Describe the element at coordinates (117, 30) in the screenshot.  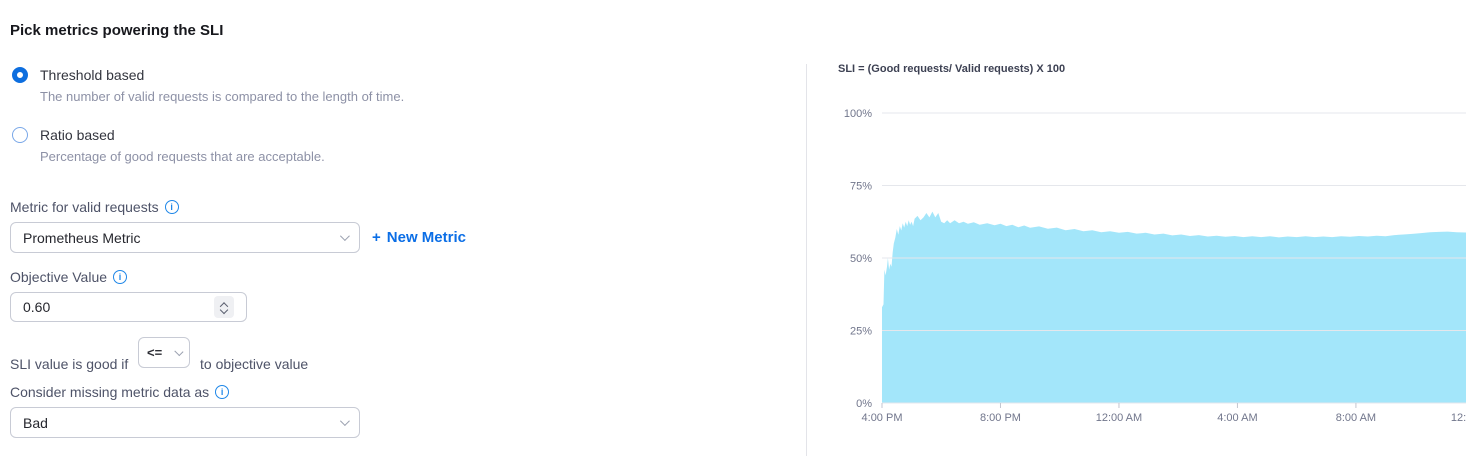
I see `page-title: Pick metrics powering the SLI` at that location.